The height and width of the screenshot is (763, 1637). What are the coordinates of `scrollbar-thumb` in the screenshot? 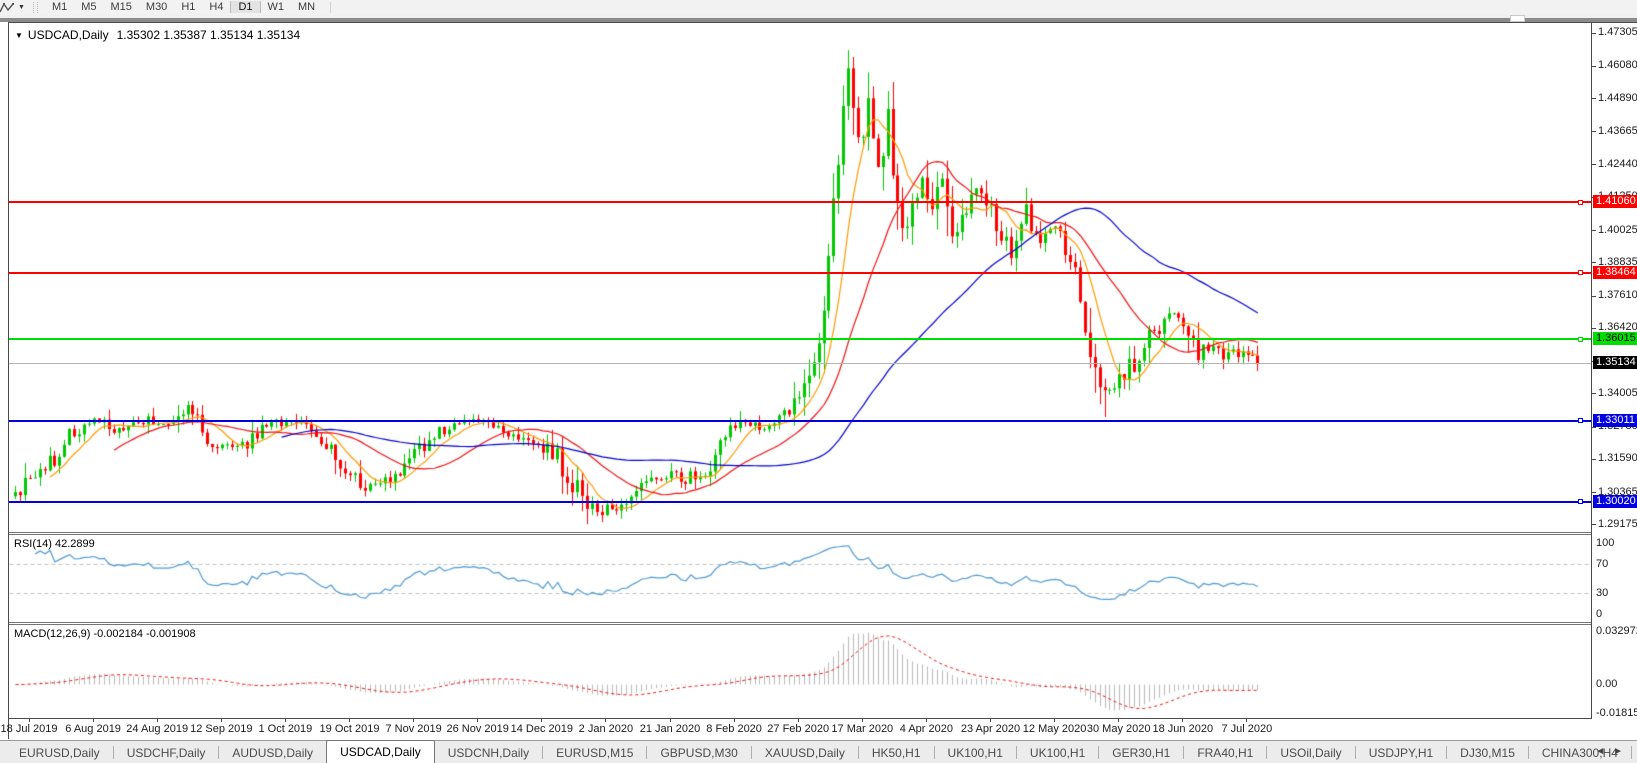 It's located at (818, 20).